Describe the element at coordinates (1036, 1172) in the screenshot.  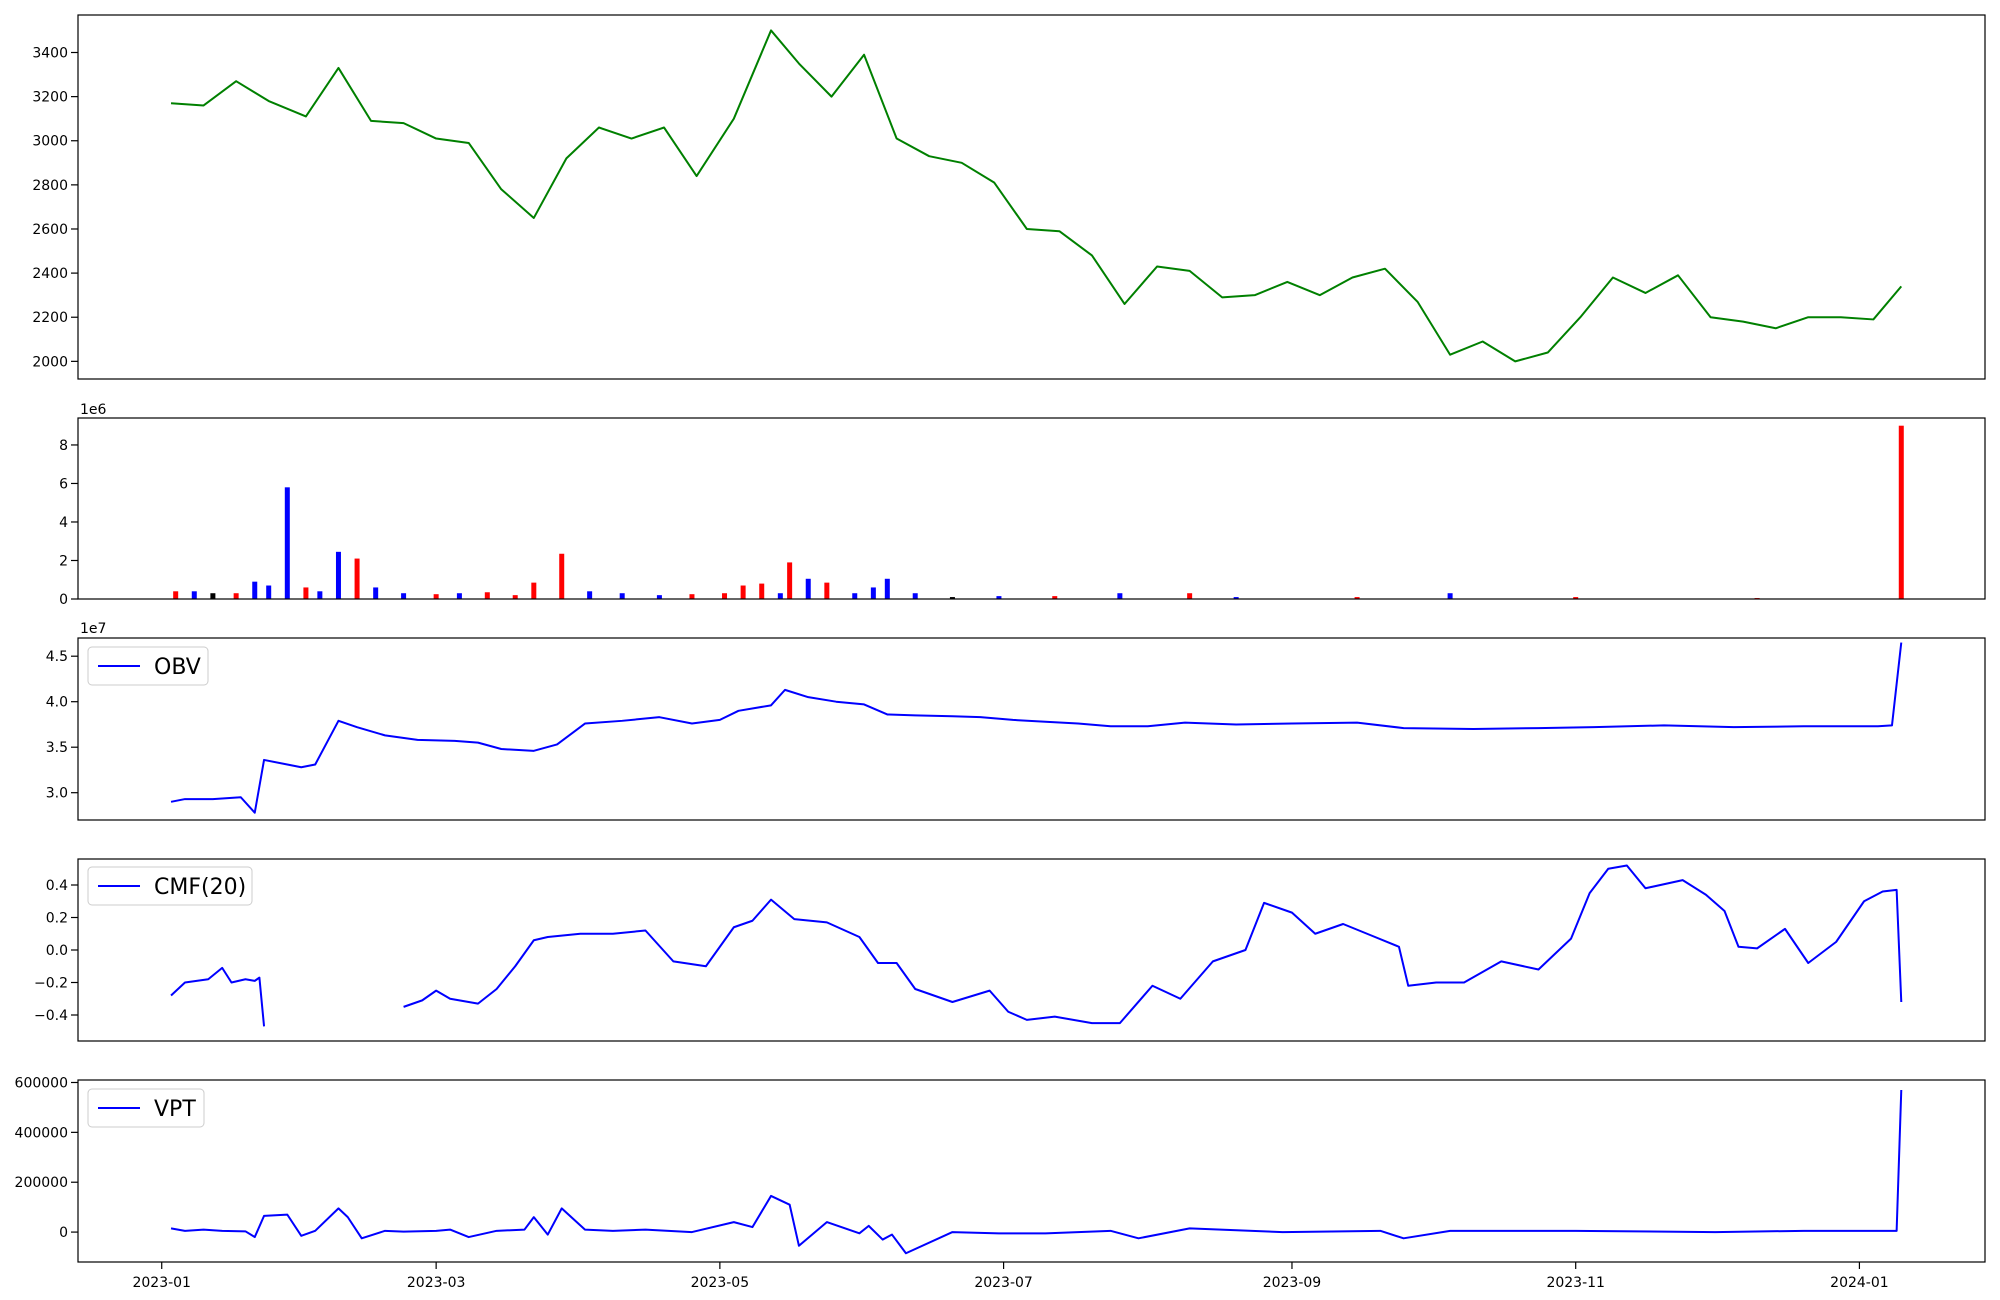
I see `vpt-series-line` at that location.